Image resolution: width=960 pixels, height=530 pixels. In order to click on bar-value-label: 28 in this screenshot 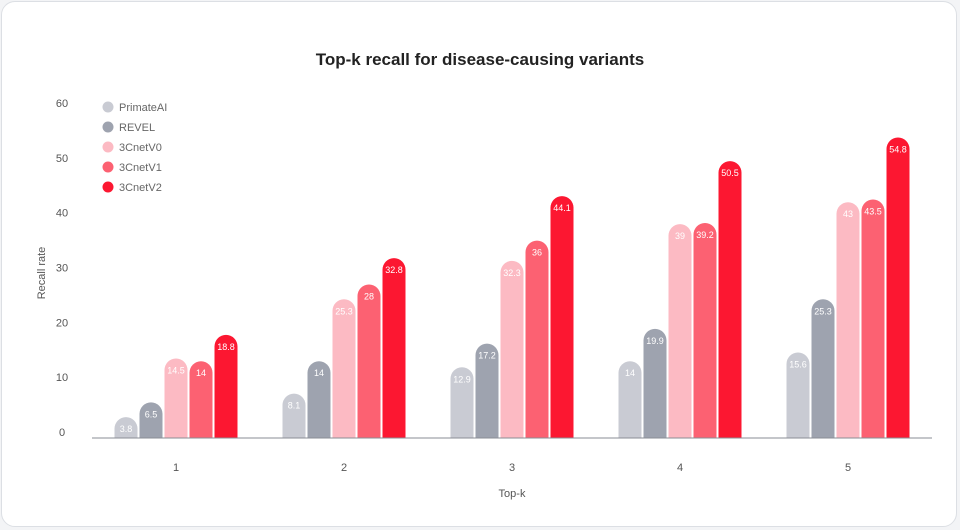, I will do `click(369, 296)`.